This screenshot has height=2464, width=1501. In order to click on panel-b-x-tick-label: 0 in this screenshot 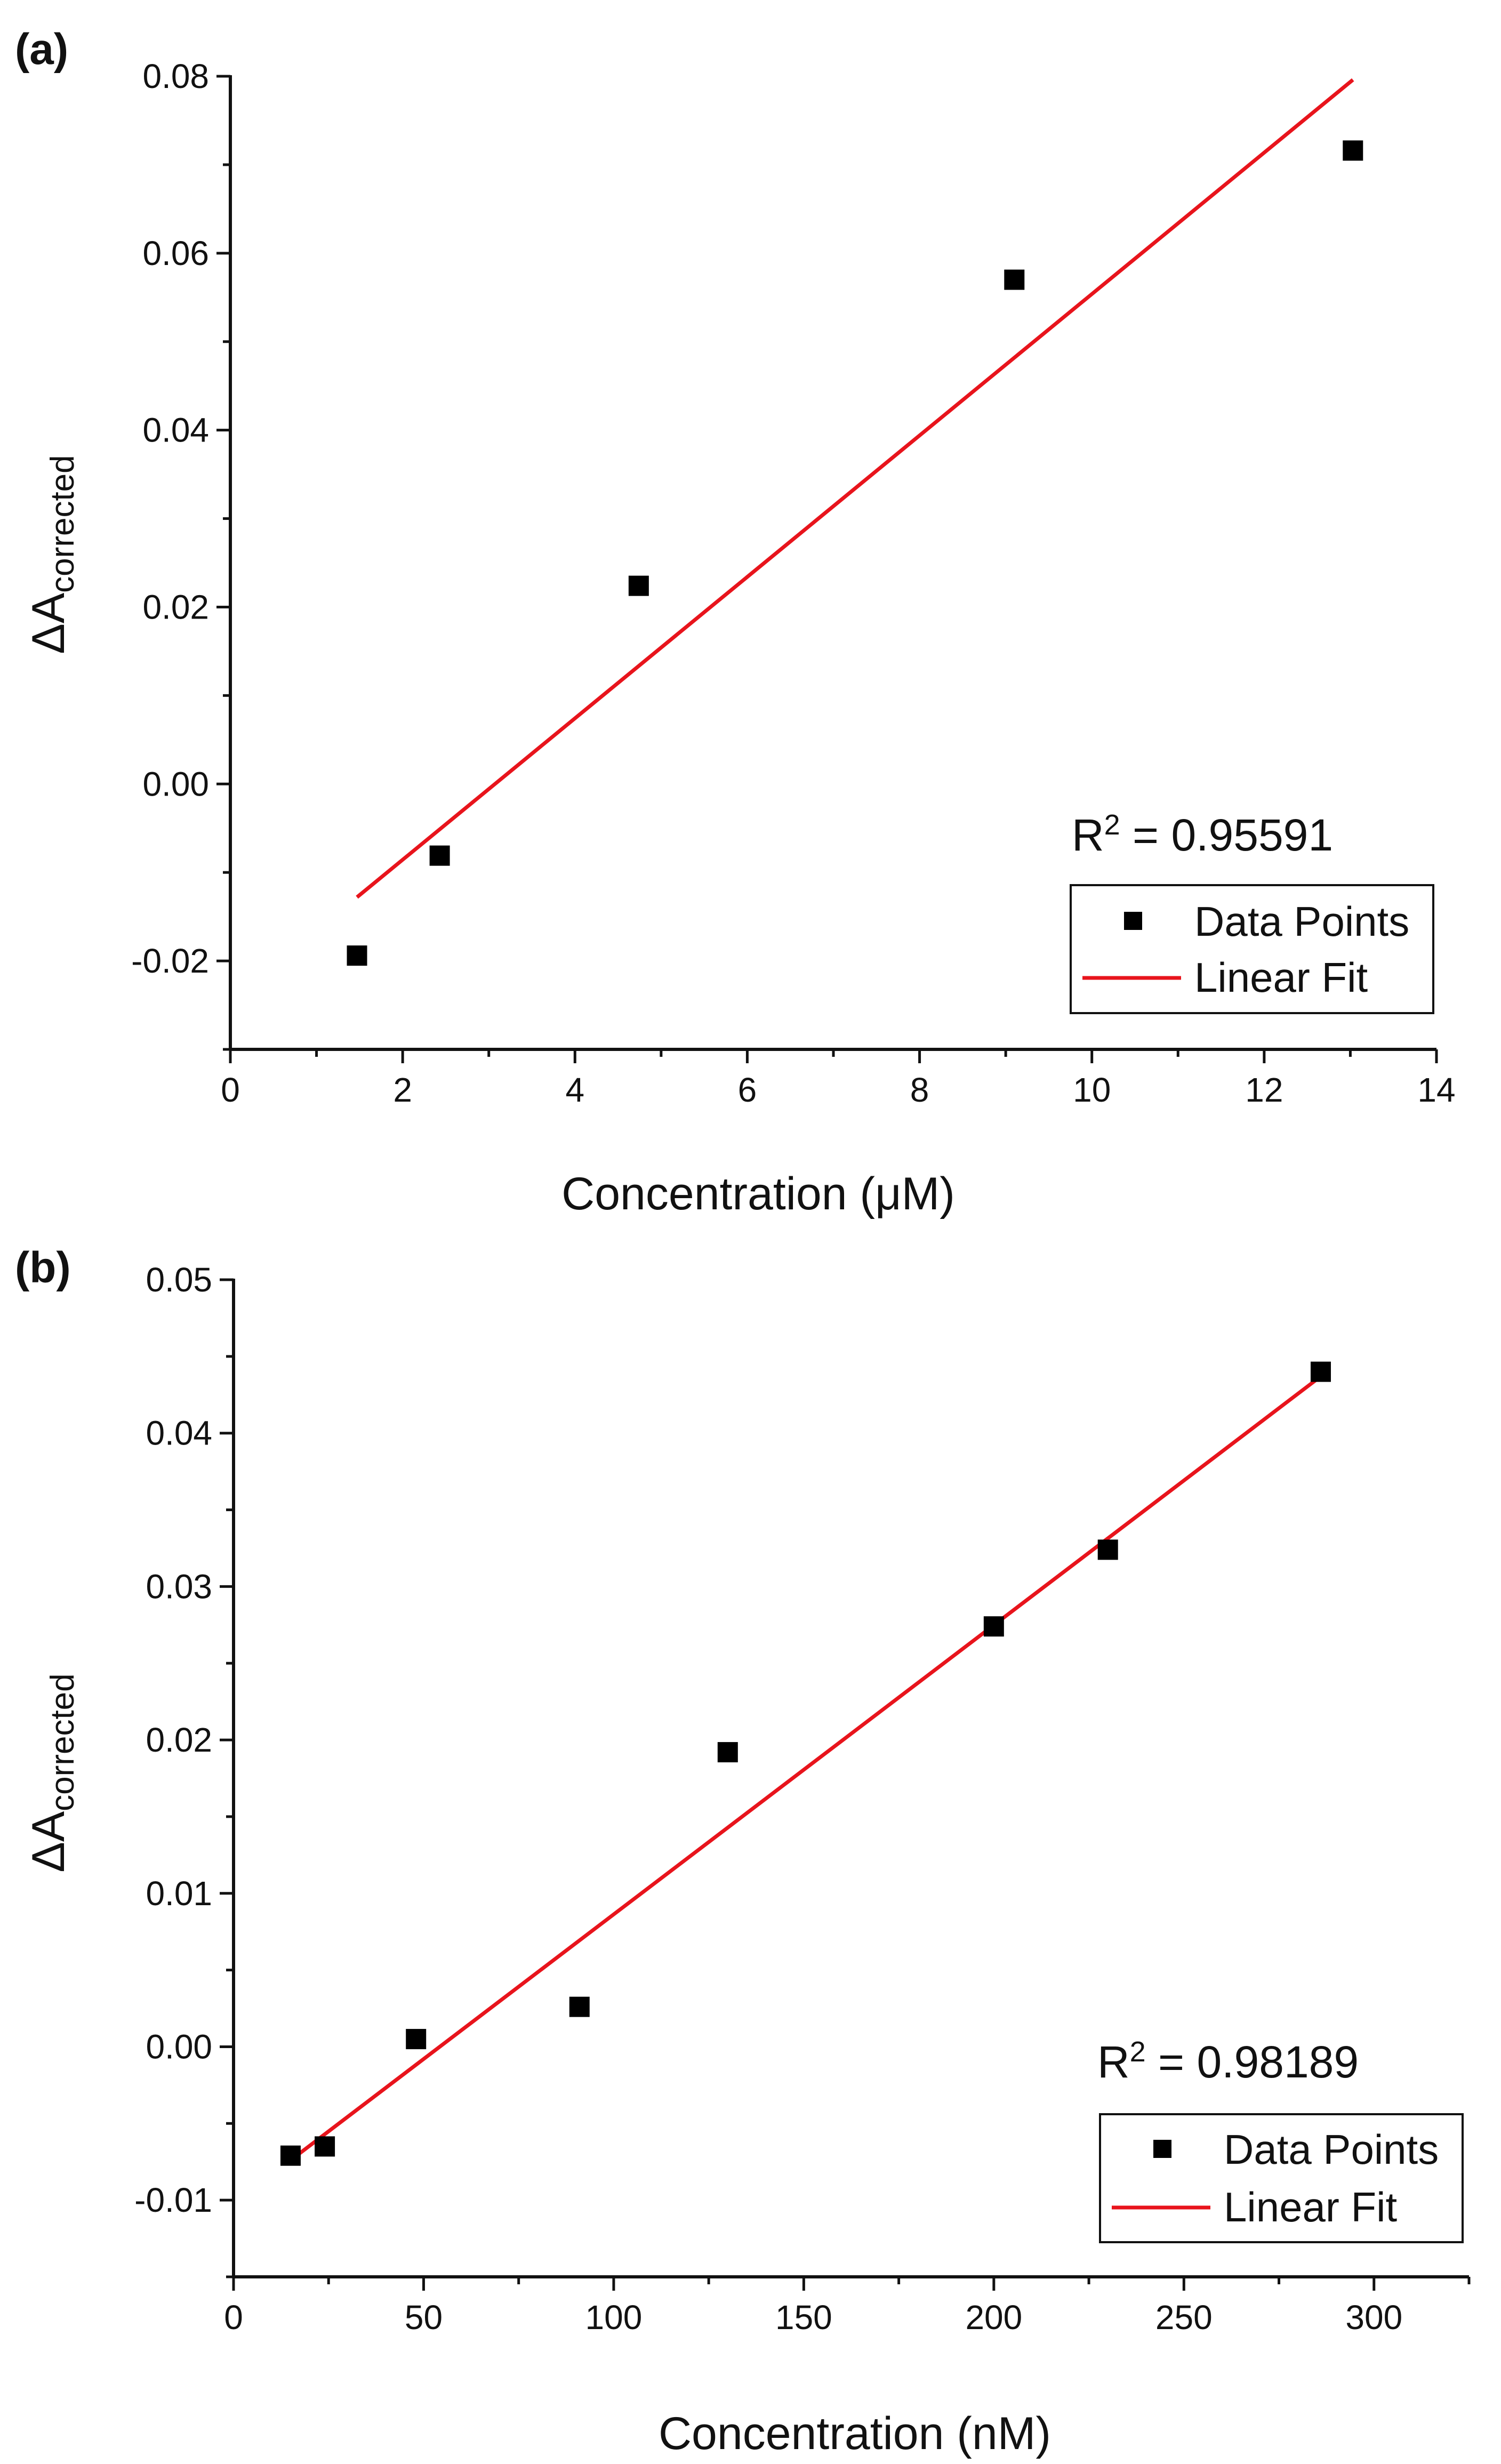, I will do `click(233, 2317)`.